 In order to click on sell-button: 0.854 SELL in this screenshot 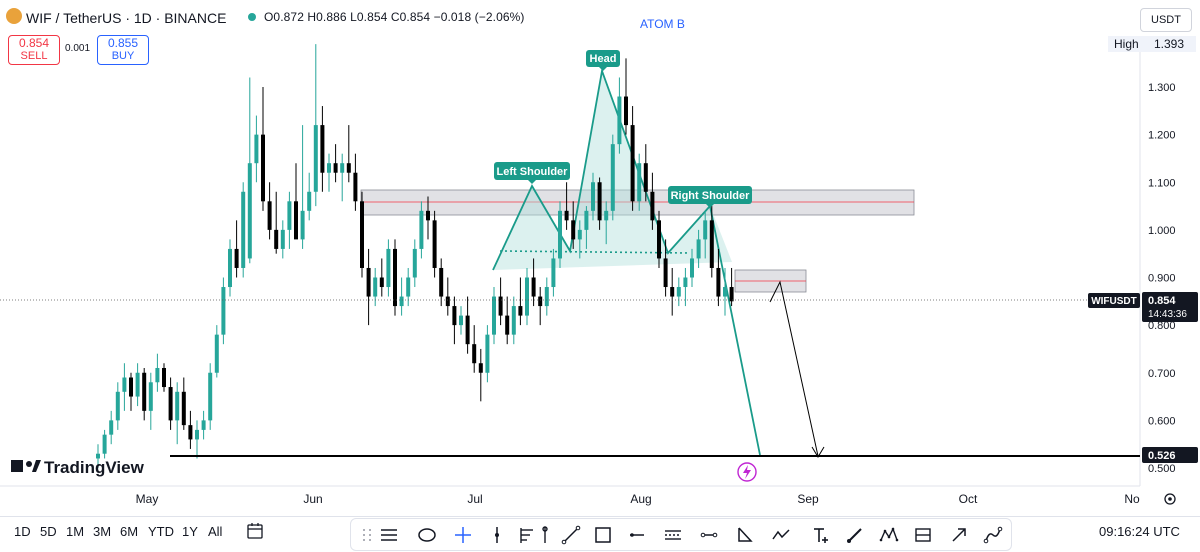, I will do `click(34, 50)`.